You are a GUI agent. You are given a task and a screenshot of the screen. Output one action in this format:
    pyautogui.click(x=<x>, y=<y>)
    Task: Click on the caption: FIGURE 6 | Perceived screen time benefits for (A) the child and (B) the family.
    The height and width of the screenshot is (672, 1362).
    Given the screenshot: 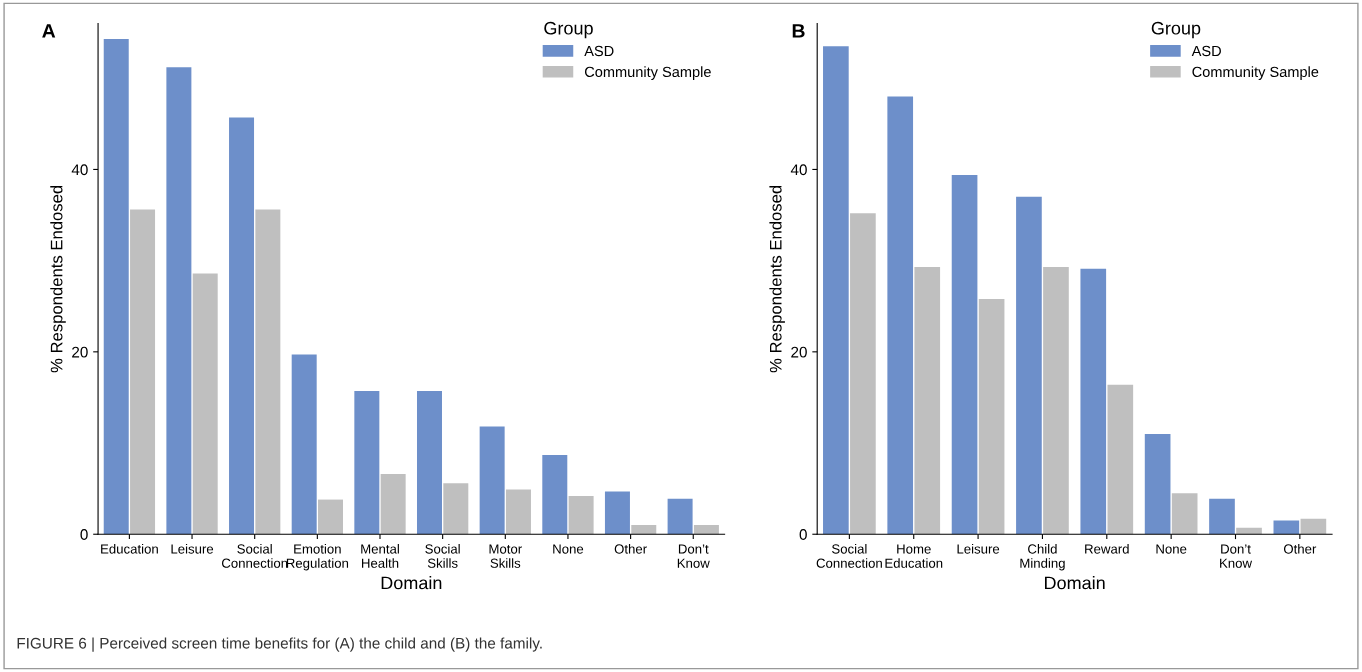 What is the action you would take?
    pyautogui.click(x=279, y=644)
    